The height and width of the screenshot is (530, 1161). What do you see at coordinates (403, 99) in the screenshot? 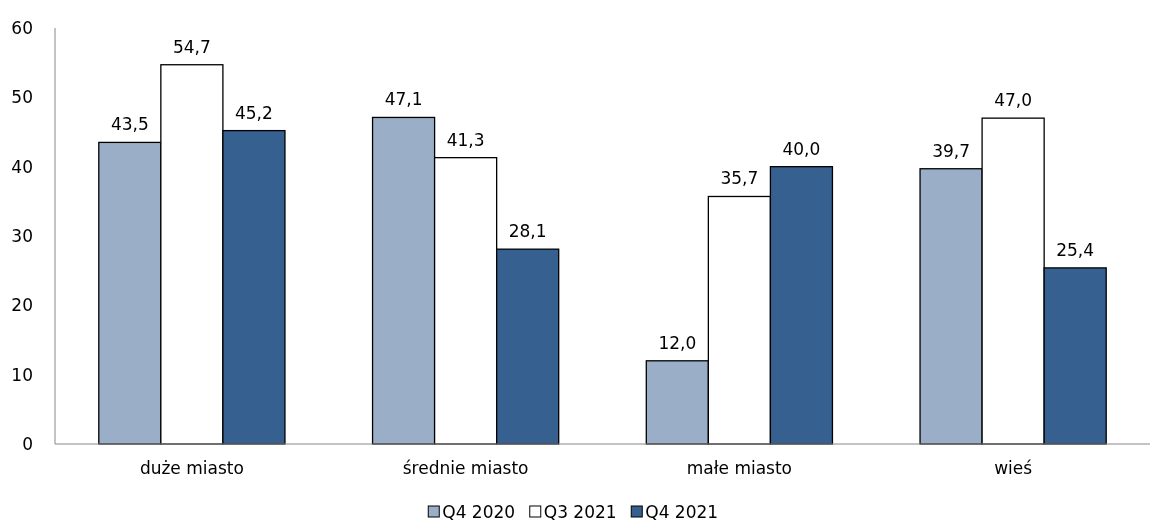
I see `data-label: 47,1` at bounding box center [403, 99].